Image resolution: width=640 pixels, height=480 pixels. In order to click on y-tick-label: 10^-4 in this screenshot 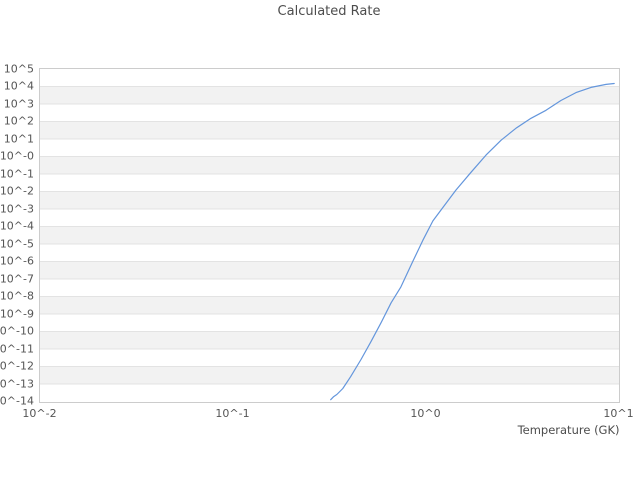, I will do `click(17, 226)`.